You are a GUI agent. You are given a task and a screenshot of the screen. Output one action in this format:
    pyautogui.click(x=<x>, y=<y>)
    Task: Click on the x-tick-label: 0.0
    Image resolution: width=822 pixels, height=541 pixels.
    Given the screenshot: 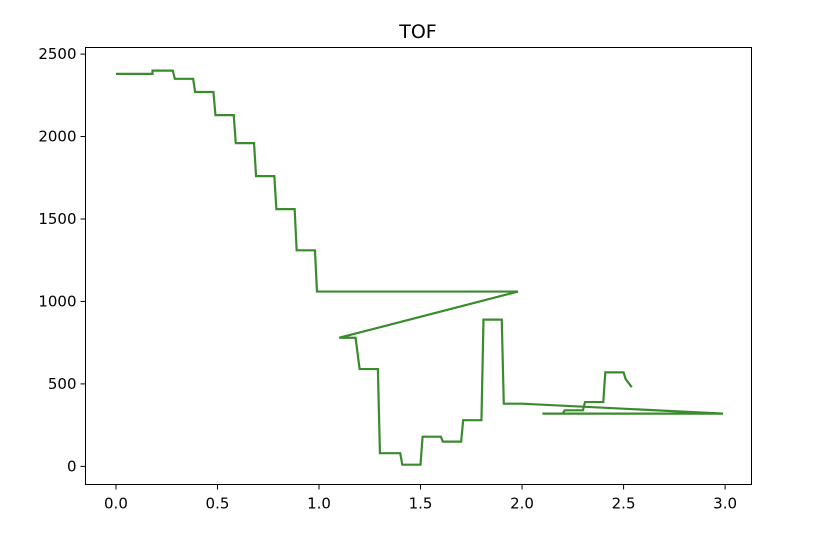 What is the action you would take?
    pyautogui.click(x=116, y=504)
    